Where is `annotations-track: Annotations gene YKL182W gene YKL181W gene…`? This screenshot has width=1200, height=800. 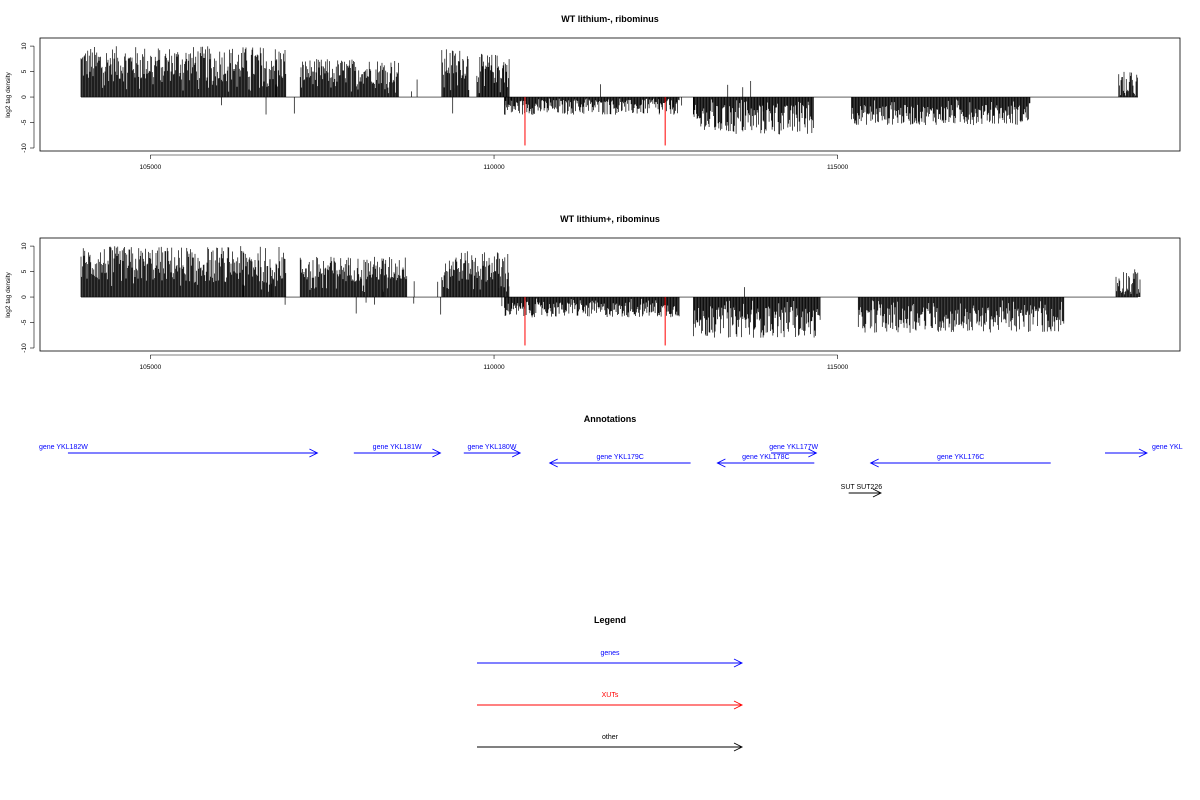
annotations-track: Annotations gene YKL182W gene YKL181W gene… is located at coordinates (611, 456).